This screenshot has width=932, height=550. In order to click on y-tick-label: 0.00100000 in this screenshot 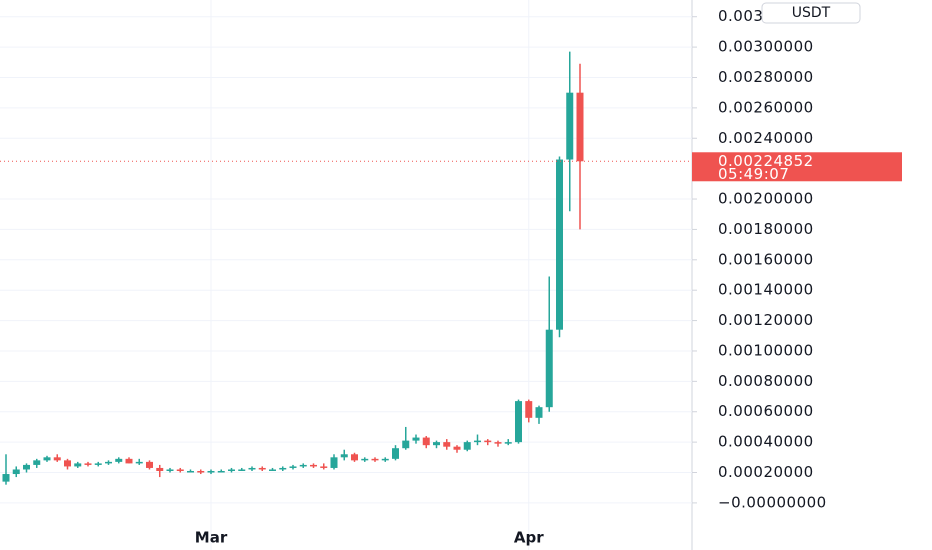, I will do `click(766, 350)`.